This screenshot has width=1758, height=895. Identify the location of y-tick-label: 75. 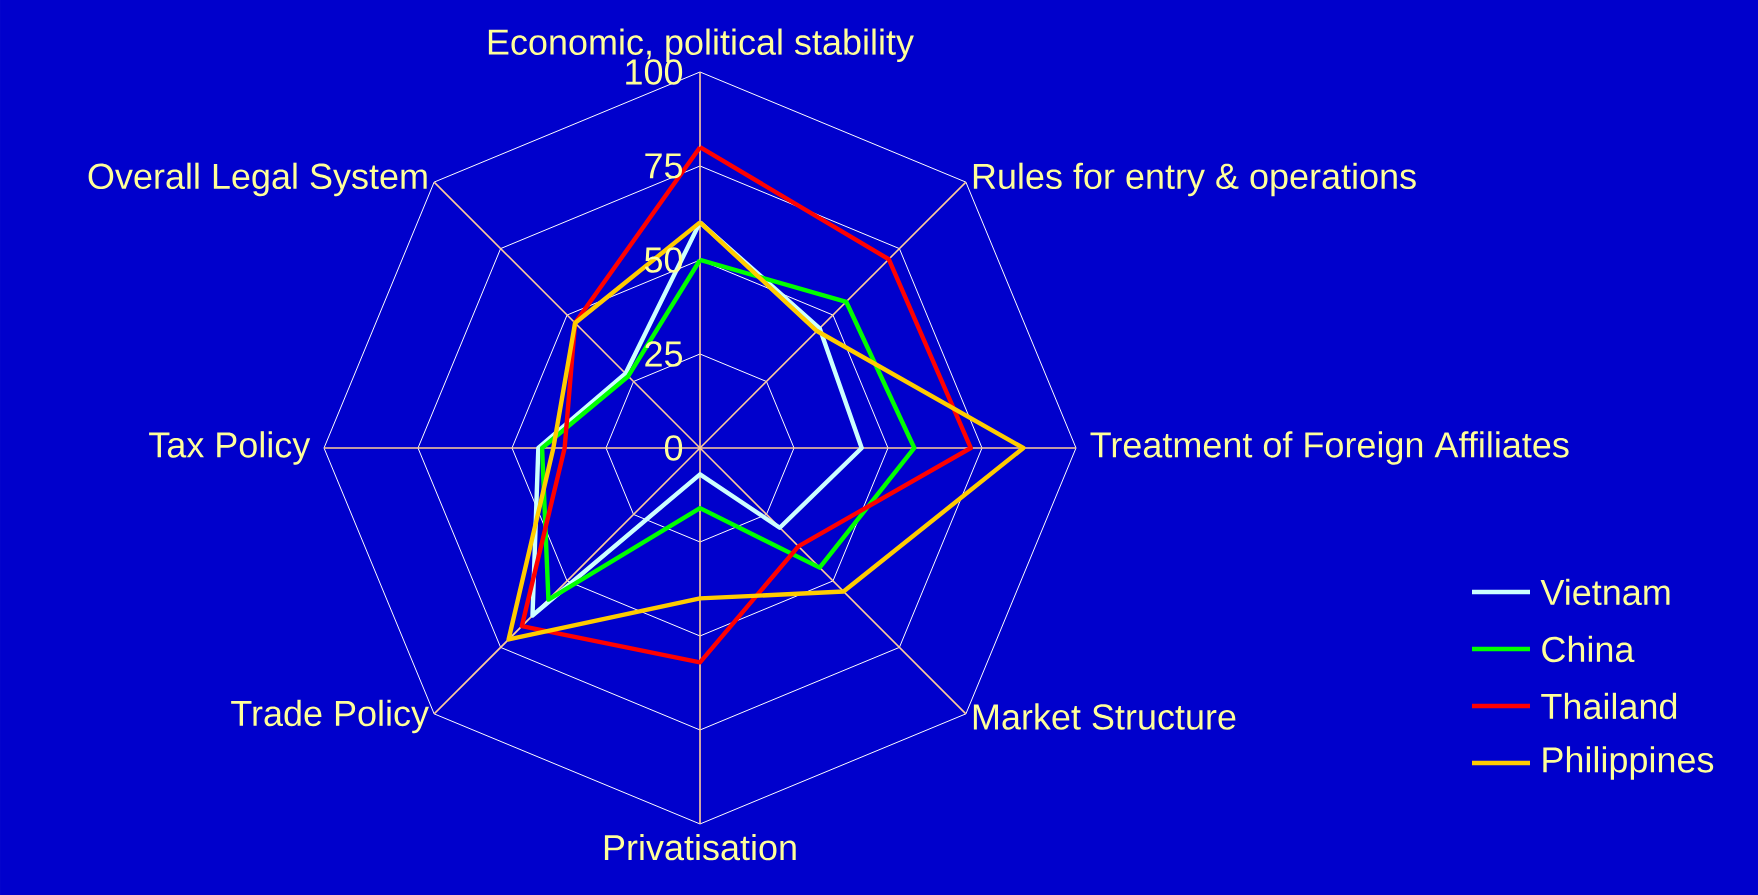
(664, 166).